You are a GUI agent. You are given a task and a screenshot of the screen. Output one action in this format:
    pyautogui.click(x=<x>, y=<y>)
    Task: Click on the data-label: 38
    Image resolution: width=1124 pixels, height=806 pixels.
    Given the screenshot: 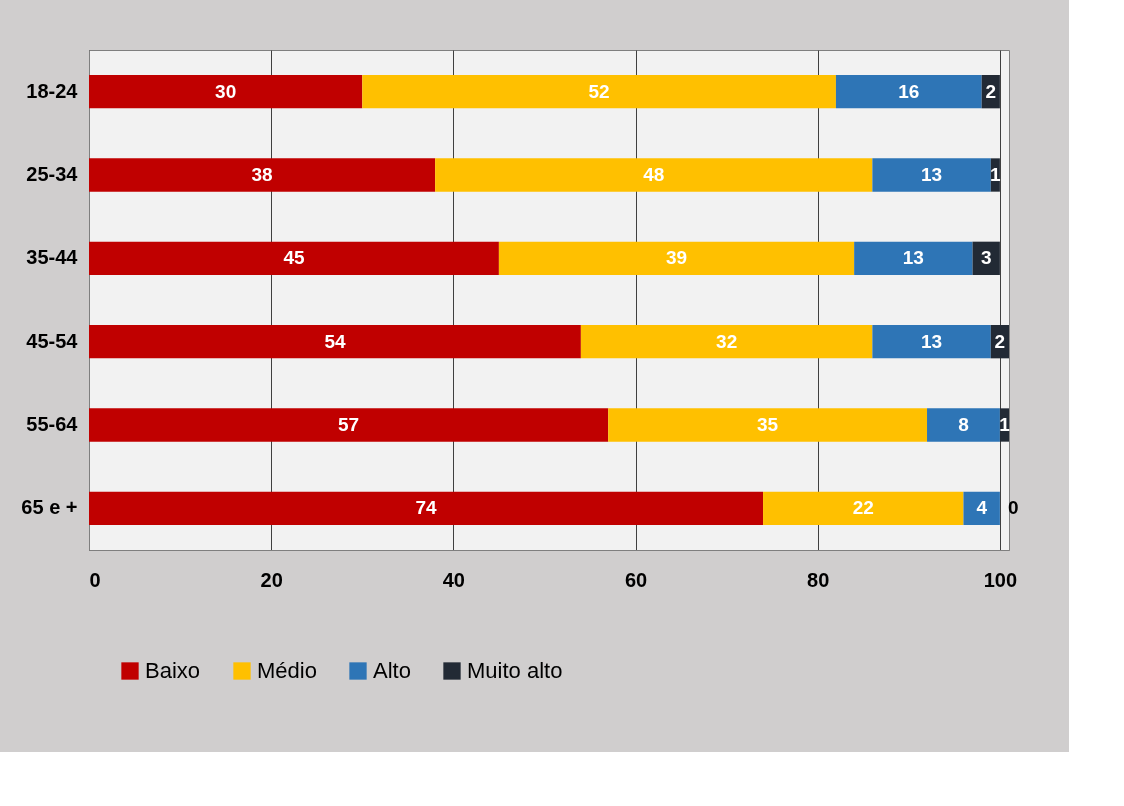 What is the action you would take?
    pyautogui.click(x=262, y=174)
    